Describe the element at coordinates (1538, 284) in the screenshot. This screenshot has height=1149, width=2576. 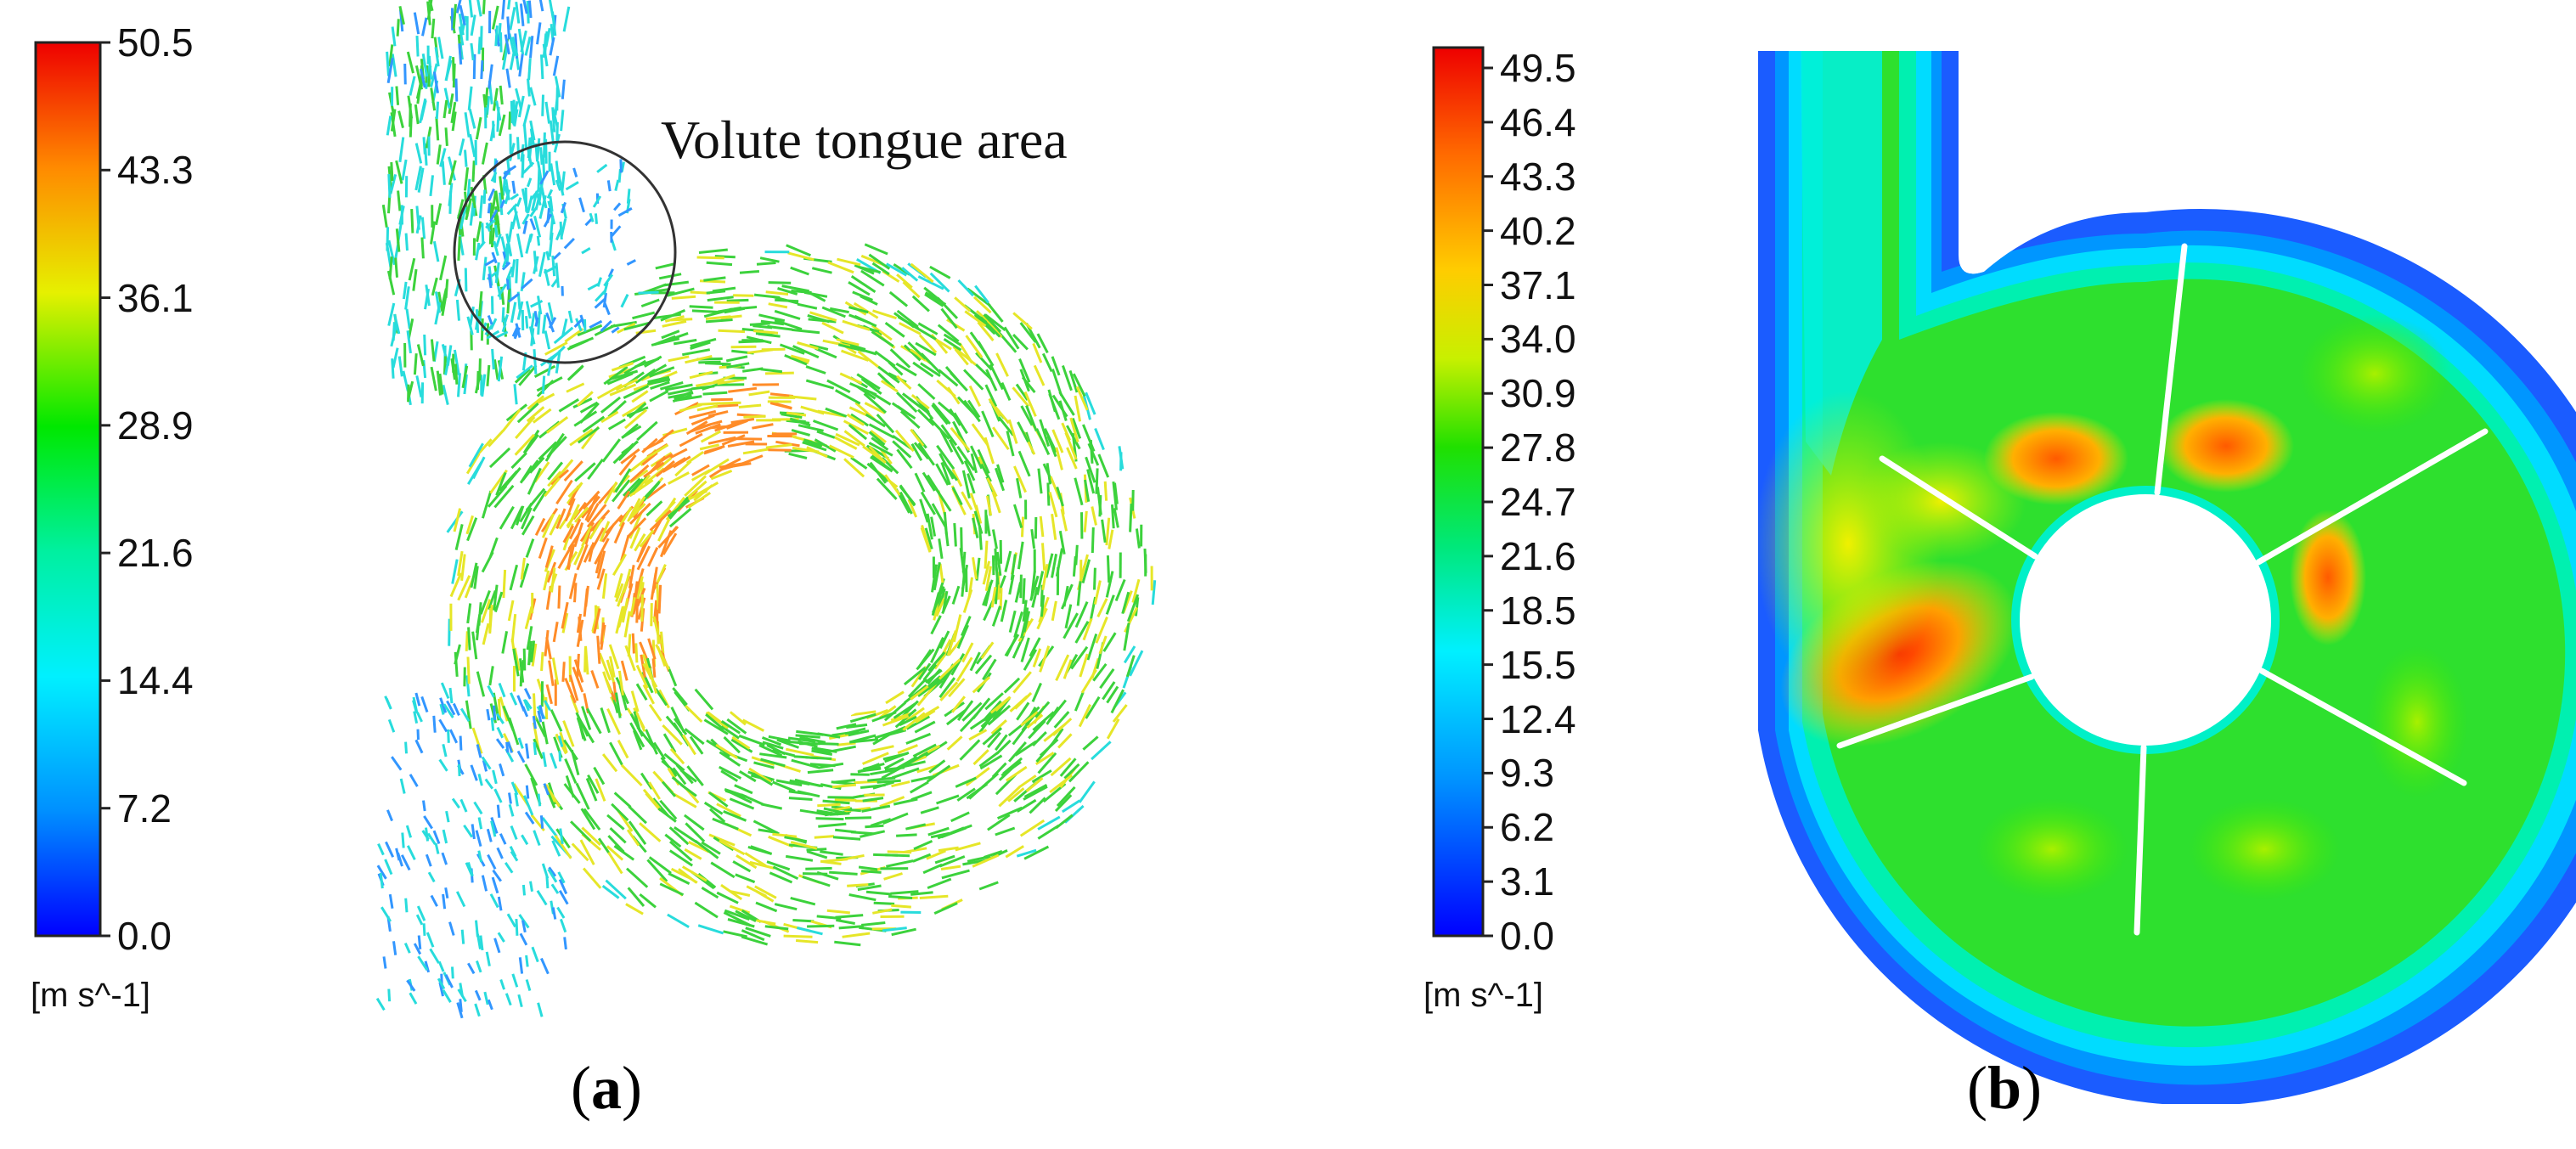
I see `colorbar-b-tick-label: 37.1` at that location.